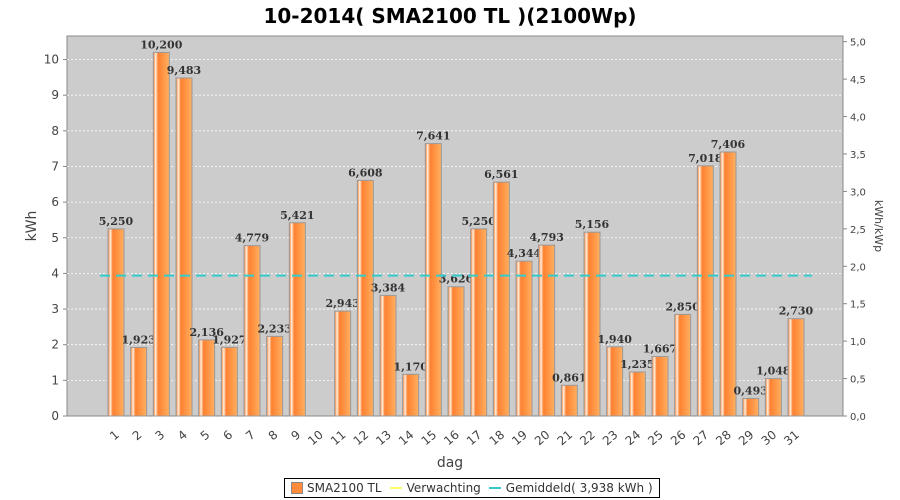 The width and height of the screenshot is (900, 500). Describe the element at coordinates (229, 339) in the screenshot. I see `bar-value-label: 1,927` at that location.